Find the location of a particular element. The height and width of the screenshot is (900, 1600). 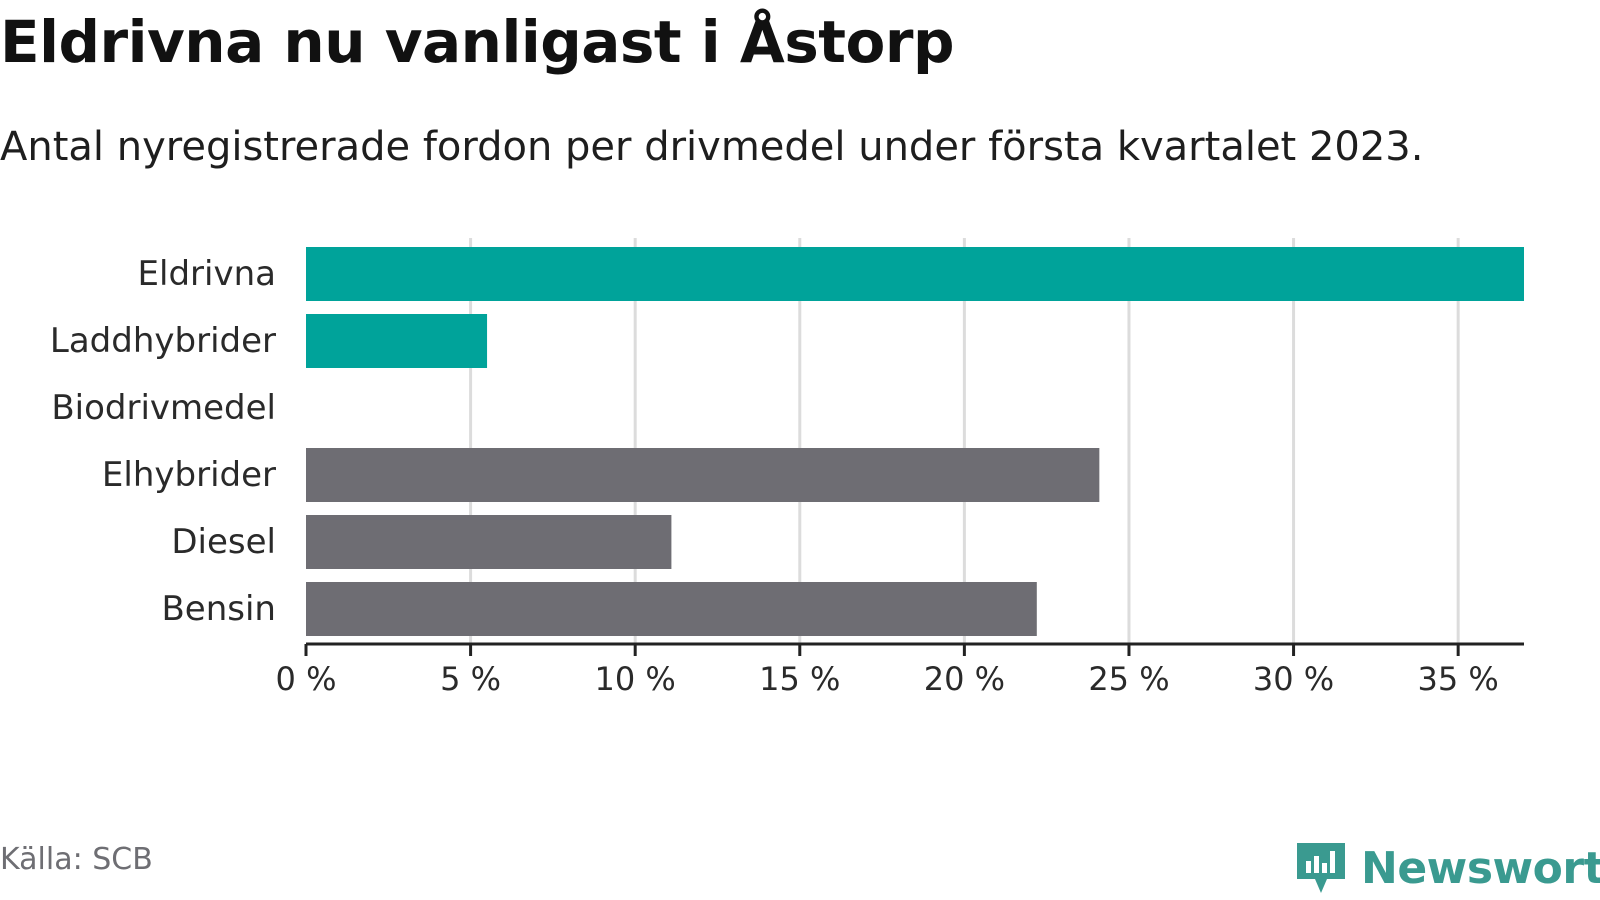

bar-bensin is located at coordinates (671, 609).